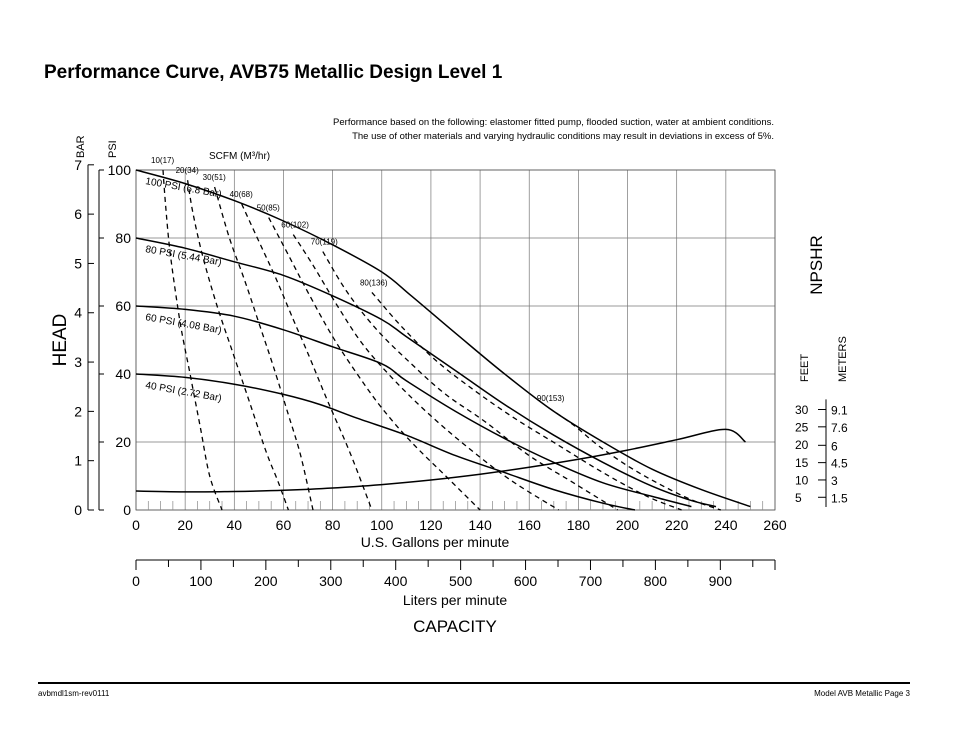 The height and width of the screenshot is (738, 954). What do you see at coordinates (726, 525) in the screenshot?
I see `x-tick-label: 240` at bounding box center [726, 525].